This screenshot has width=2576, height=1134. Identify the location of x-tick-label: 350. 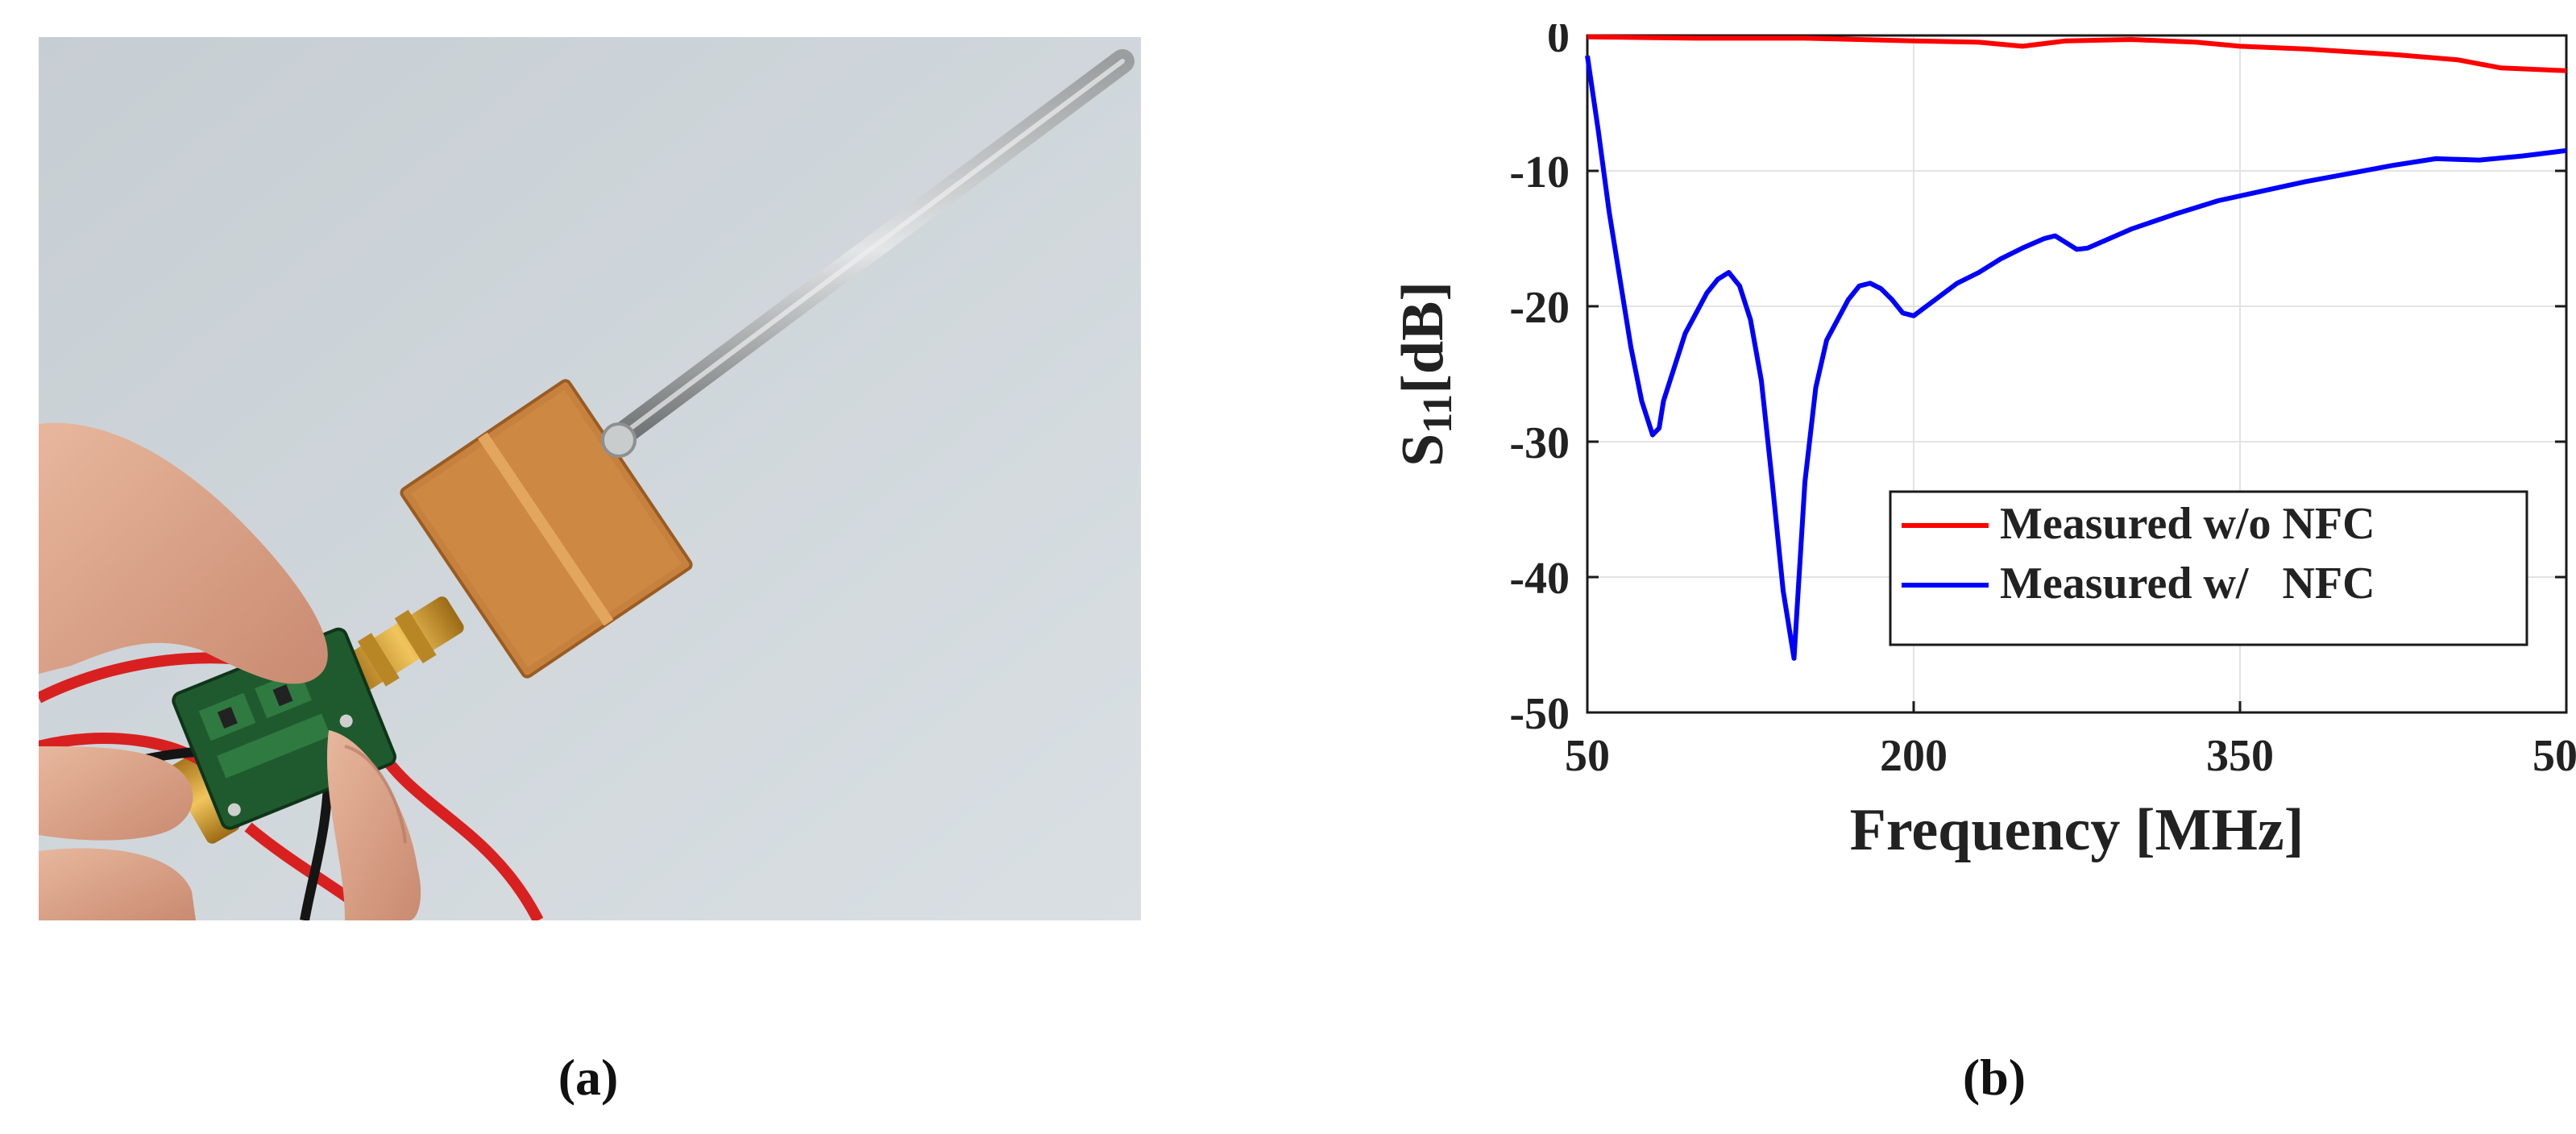
(2240, 756).